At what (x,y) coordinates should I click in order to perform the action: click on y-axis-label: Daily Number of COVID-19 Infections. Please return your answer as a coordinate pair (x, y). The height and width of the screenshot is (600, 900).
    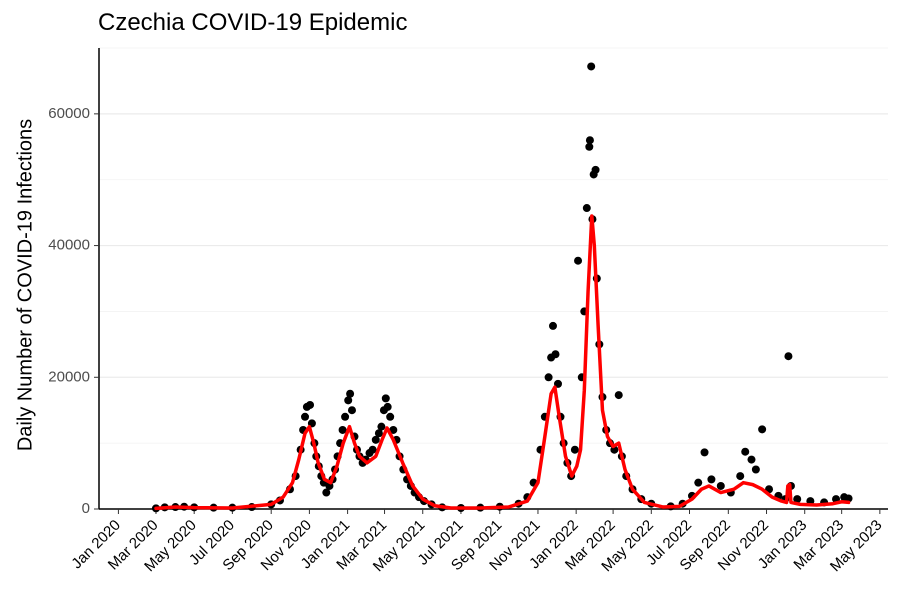
    Looking at the image, I should click on (25, 285).